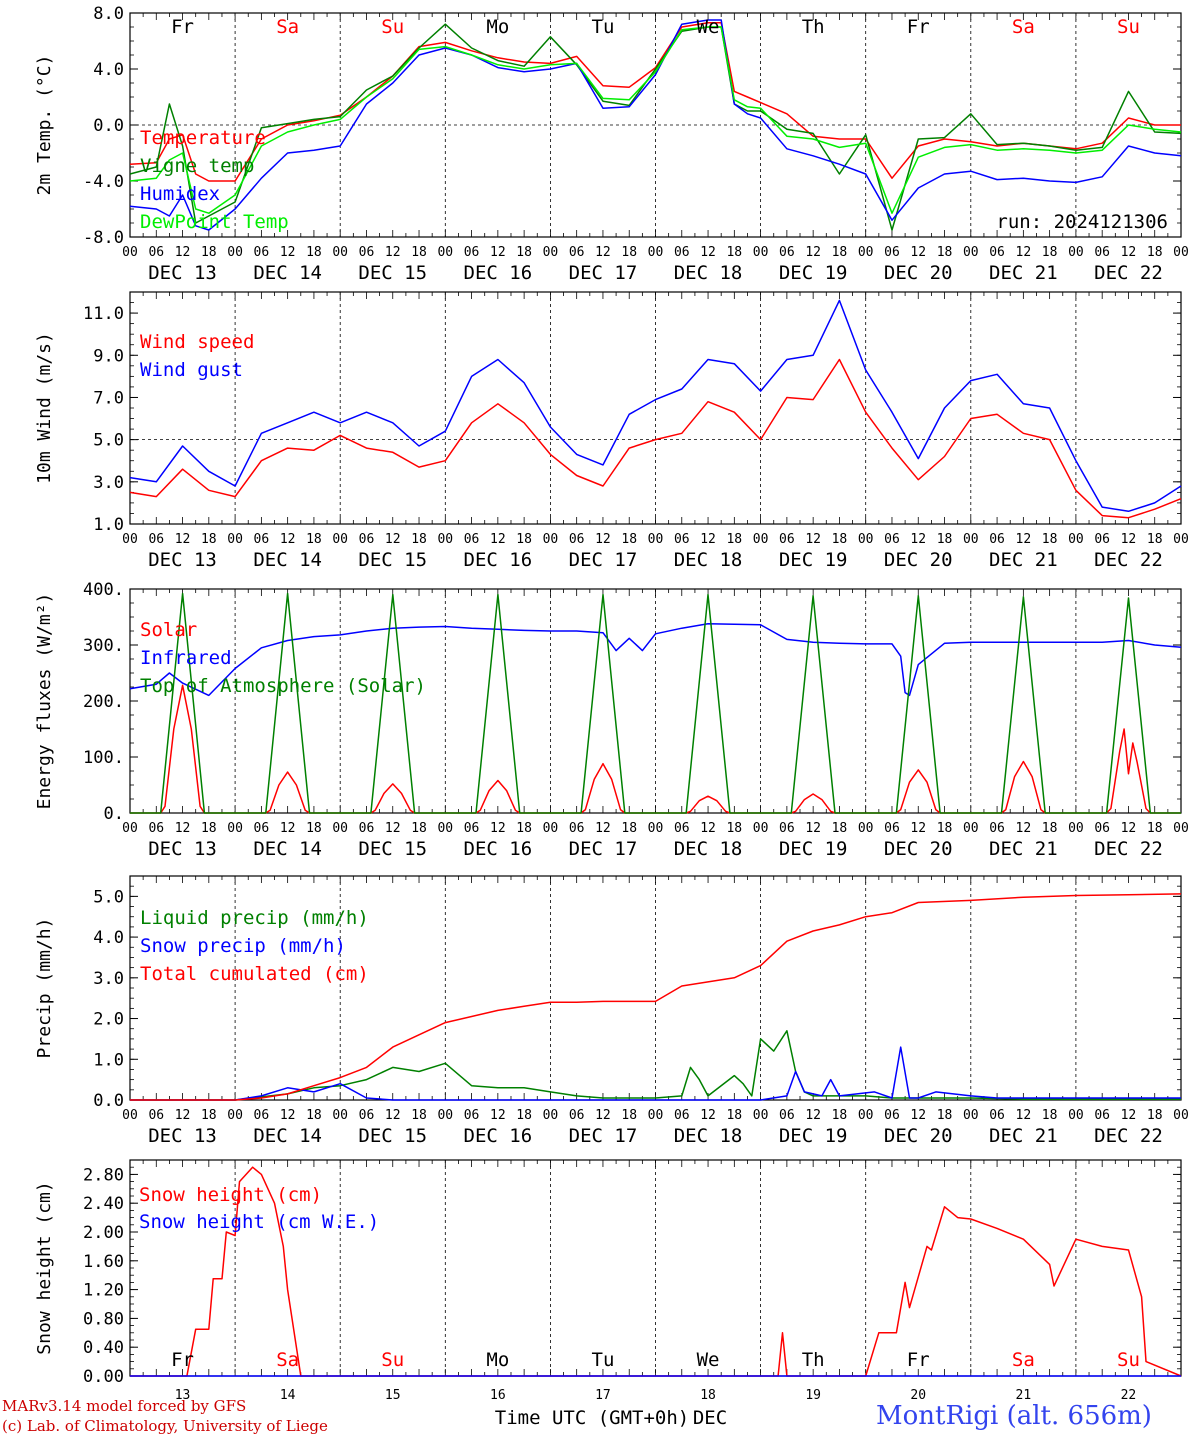  I want to click on y-tick-label: 0.80, so click(103, 1319).